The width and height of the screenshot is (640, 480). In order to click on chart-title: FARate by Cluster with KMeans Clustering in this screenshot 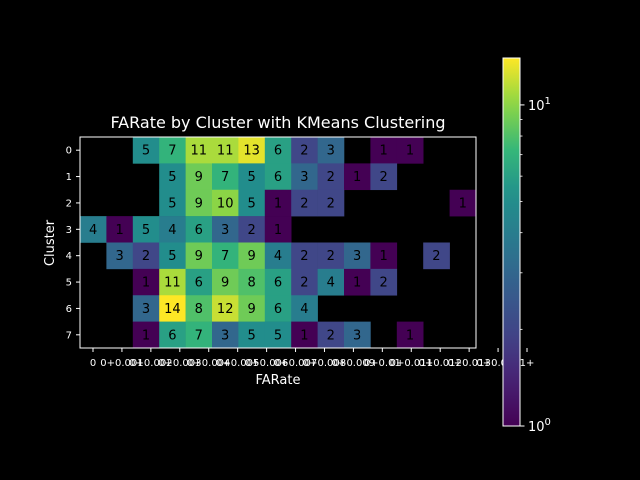, I will do `click(277, 122)`.